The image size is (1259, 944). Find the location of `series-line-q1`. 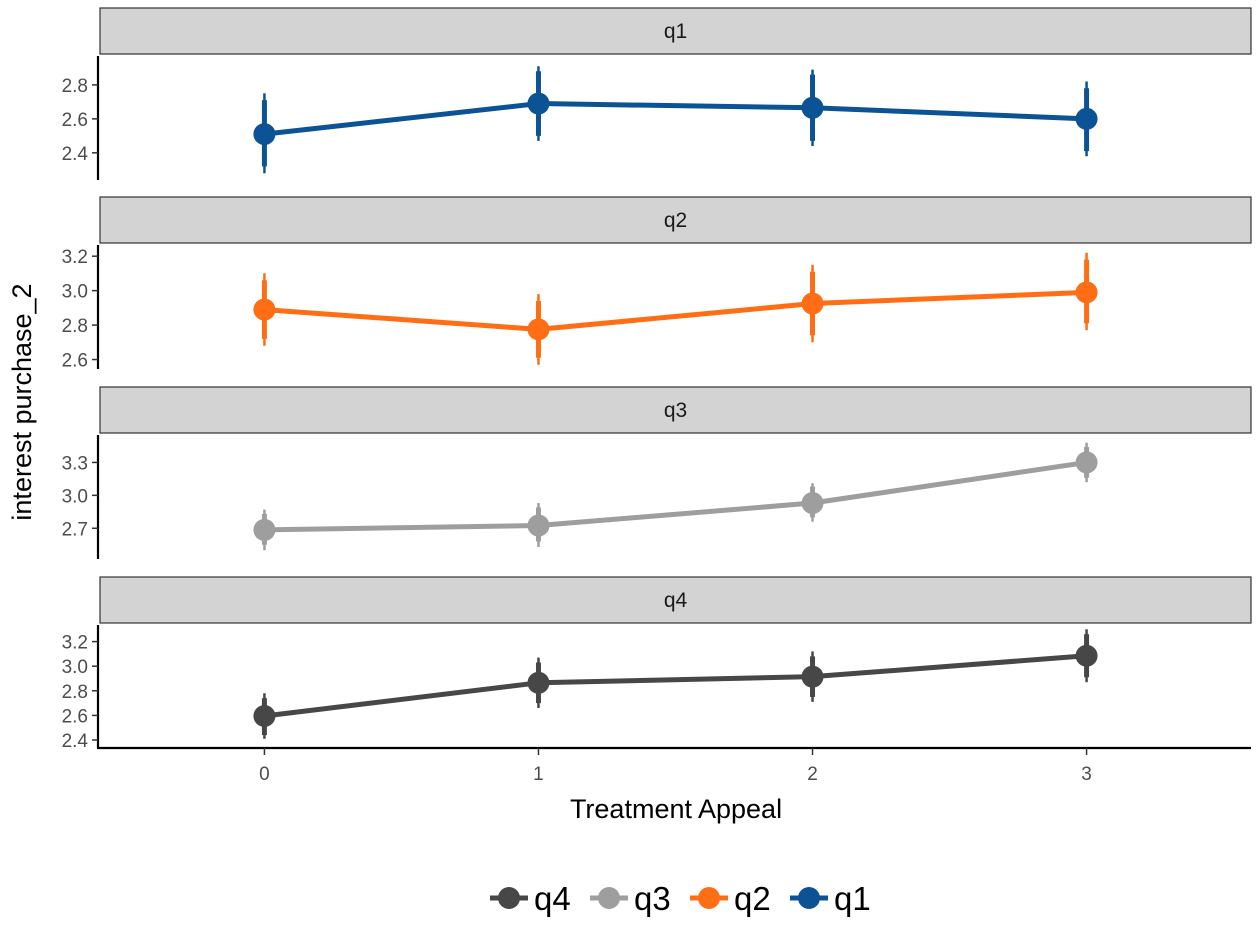

series-line-q1 is located at coordinates (675, 119).